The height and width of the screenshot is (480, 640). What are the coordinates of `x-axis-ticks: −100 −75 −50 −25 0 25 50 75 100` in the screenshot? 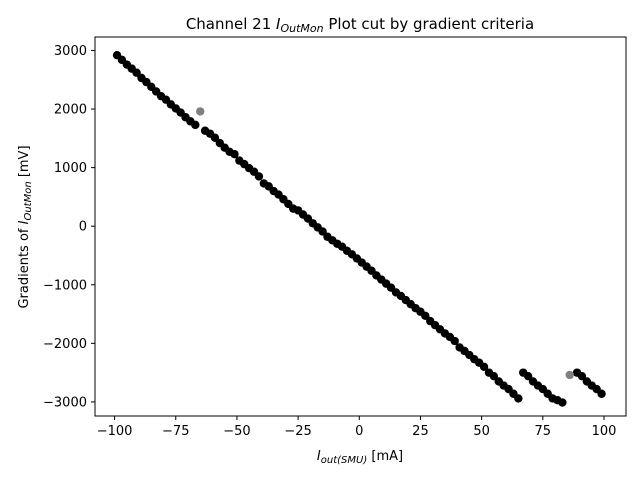 It's located at (357, 427).